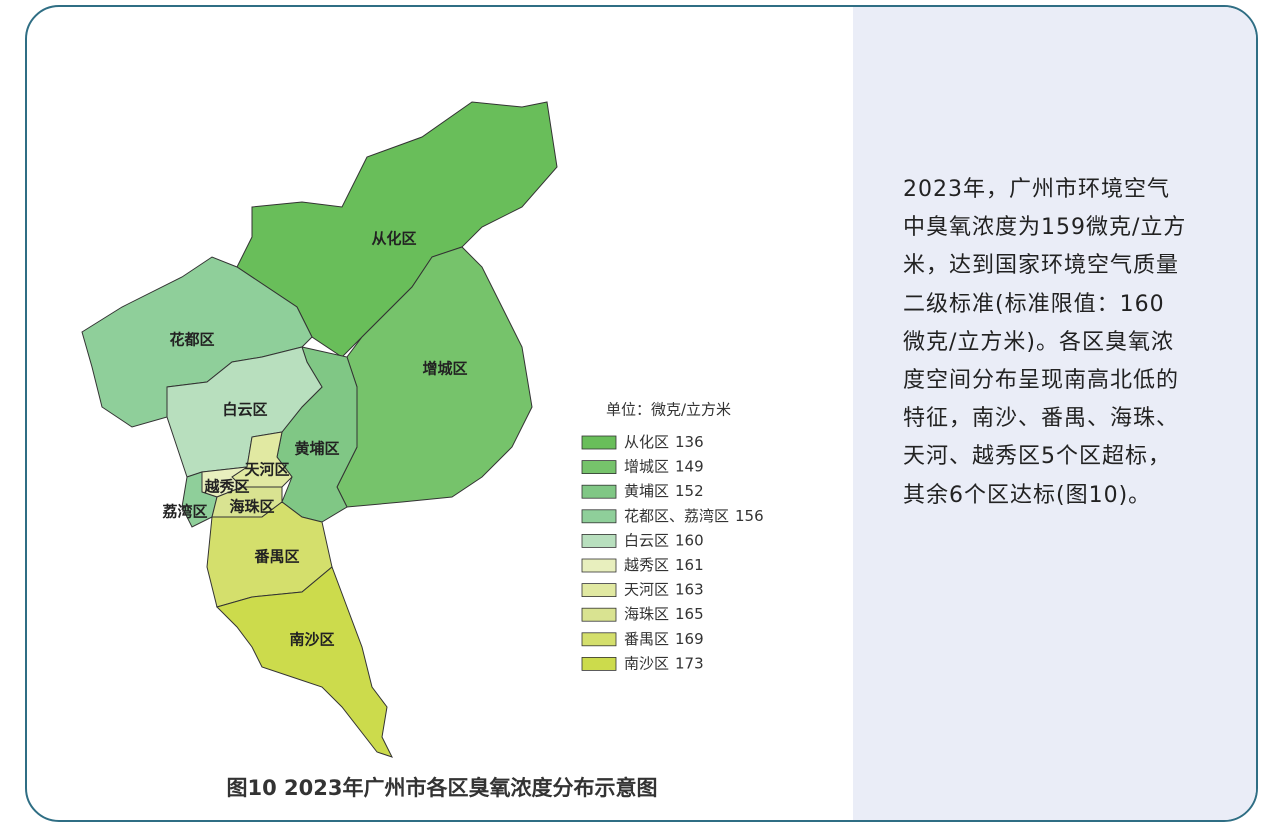 Image resolution: width=1283 pixels, height=829 pixels. I want to click on legend-entry: 海珠区 165, so click(664, 614).